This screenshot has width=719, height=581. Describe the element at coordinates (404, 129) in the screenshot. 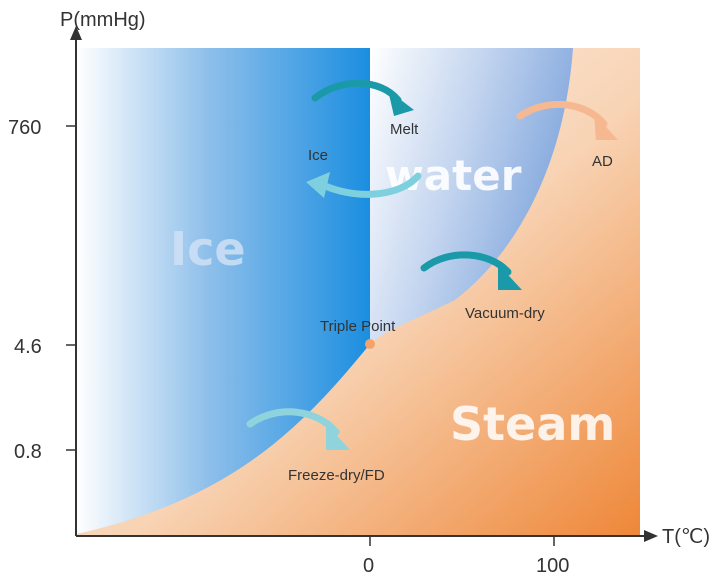

I see `label-melt: Melt` at that location.